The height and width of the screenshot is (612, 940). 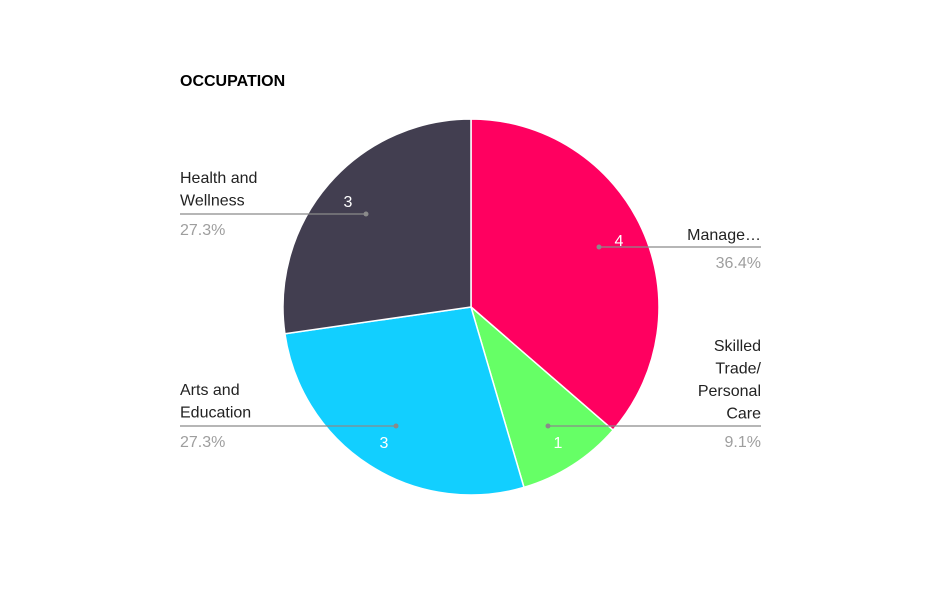 What do you see at coordinates (232, 81) in the screenshot?
I see `chart-title: OCCUPATION` at bounding box center [232, 81].